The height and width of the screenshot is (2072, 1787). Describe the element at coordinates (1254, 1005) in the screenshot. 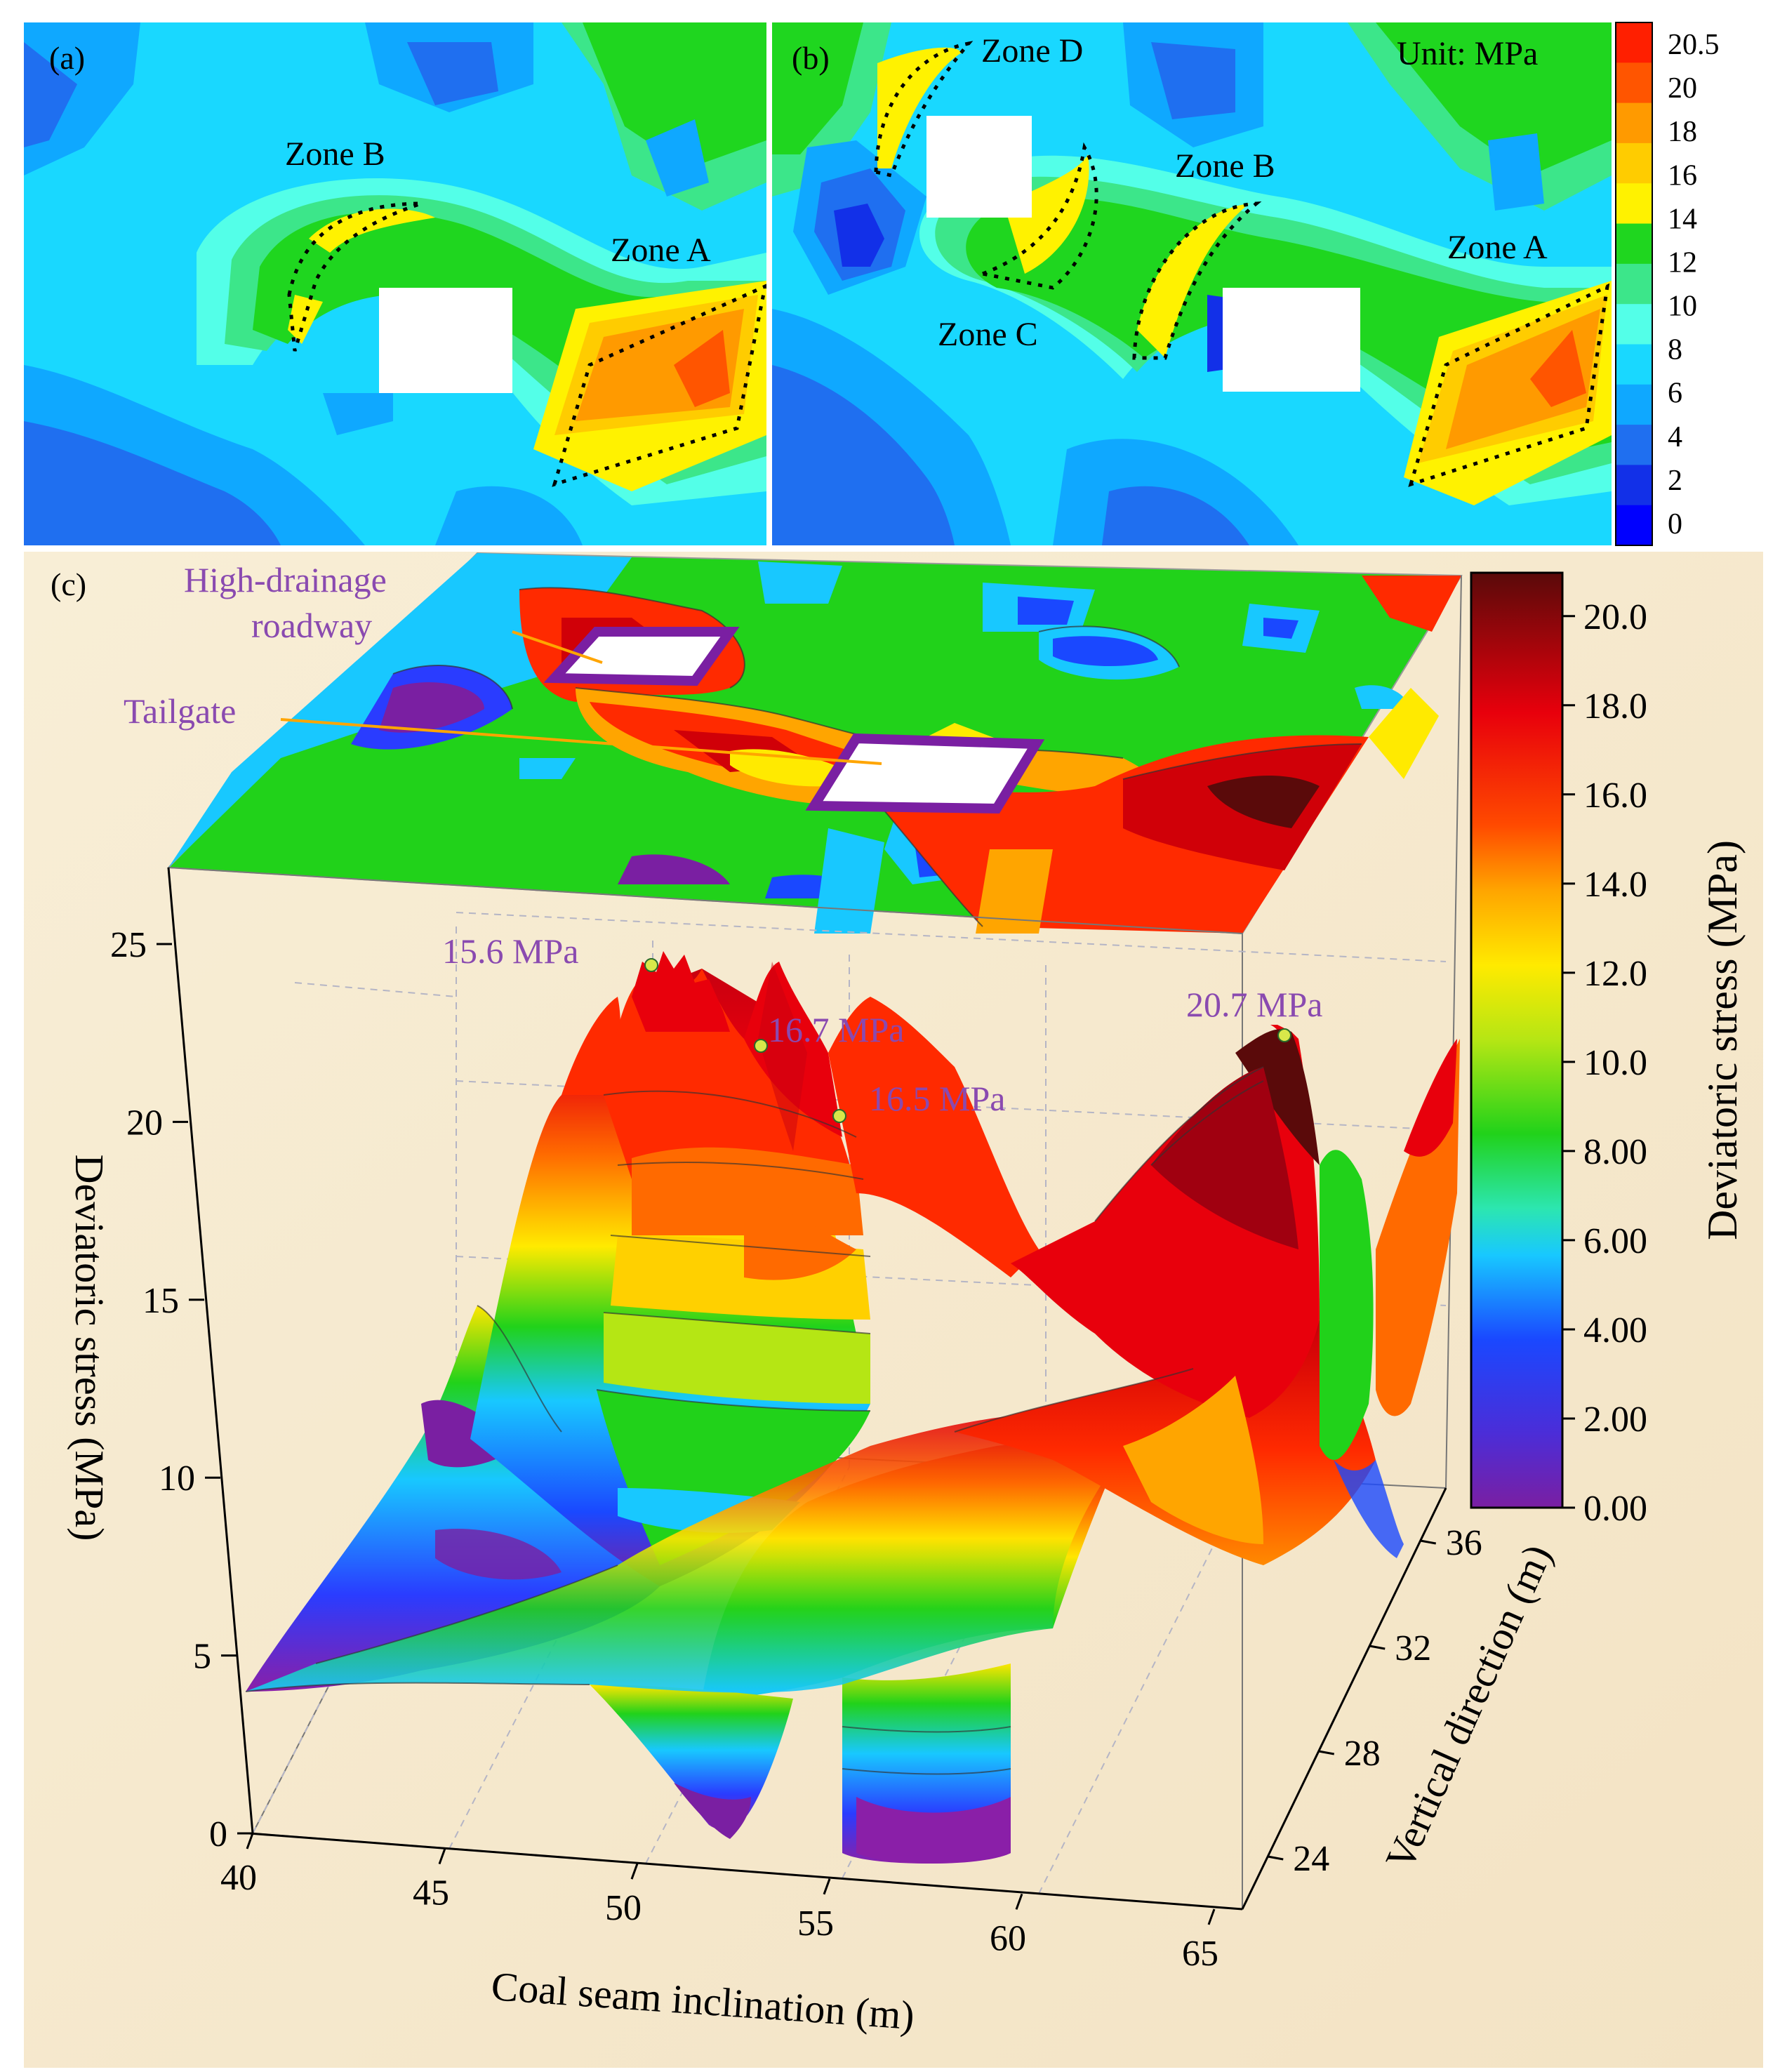

I see `peak-label-4: 20.7 MPa` at that location.